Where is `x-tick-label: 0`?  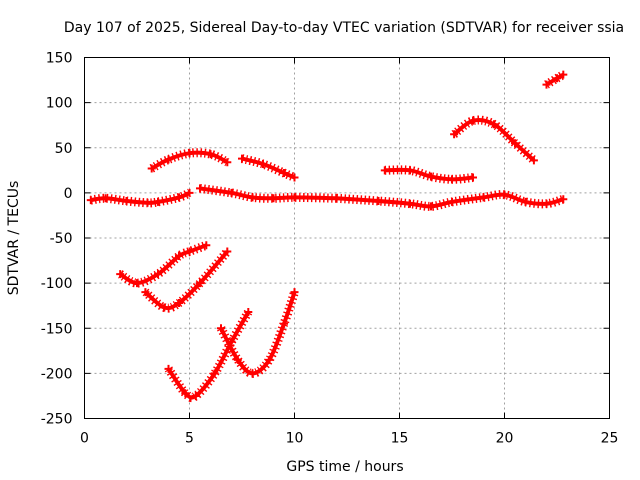 x-tick-label: 0 is located at coordinates (84, 439).